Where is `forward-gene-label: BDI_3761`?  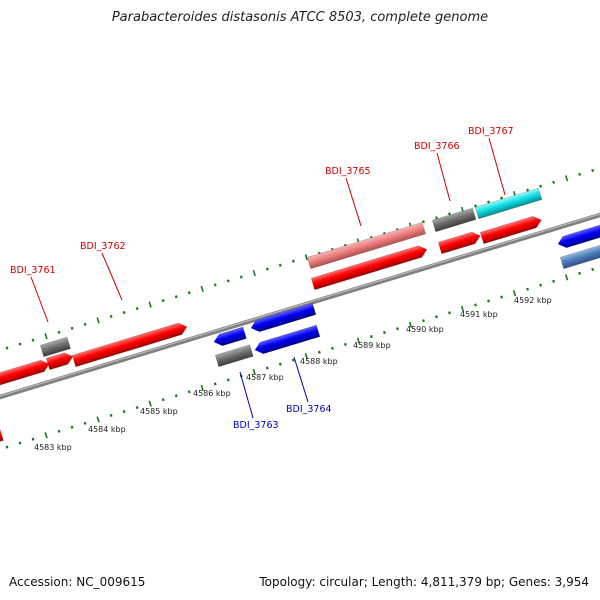
forward-gene-label: BDI_3761 is located at coordinates (33, 270).